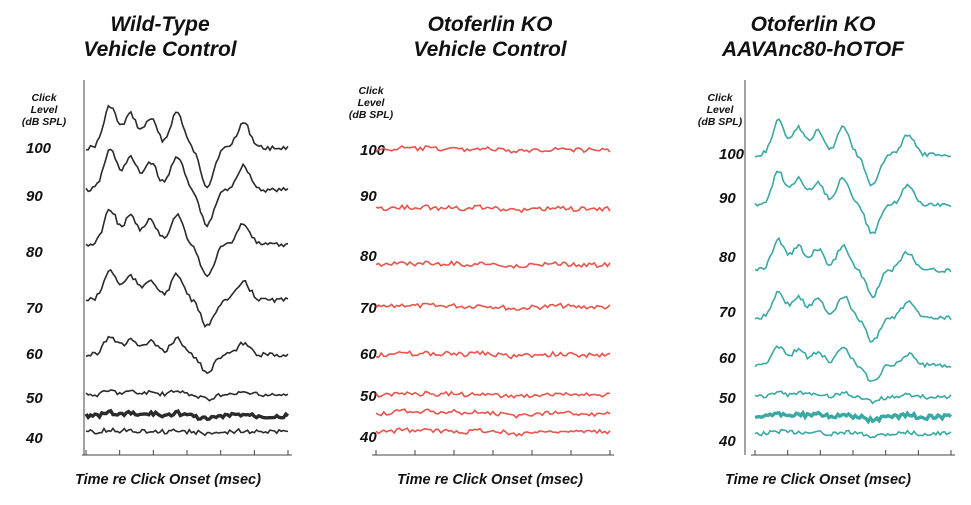  Describe the element at coordinates (160, 24) in the screenshot. I see `title-line-1: Wild-Type` at that location.